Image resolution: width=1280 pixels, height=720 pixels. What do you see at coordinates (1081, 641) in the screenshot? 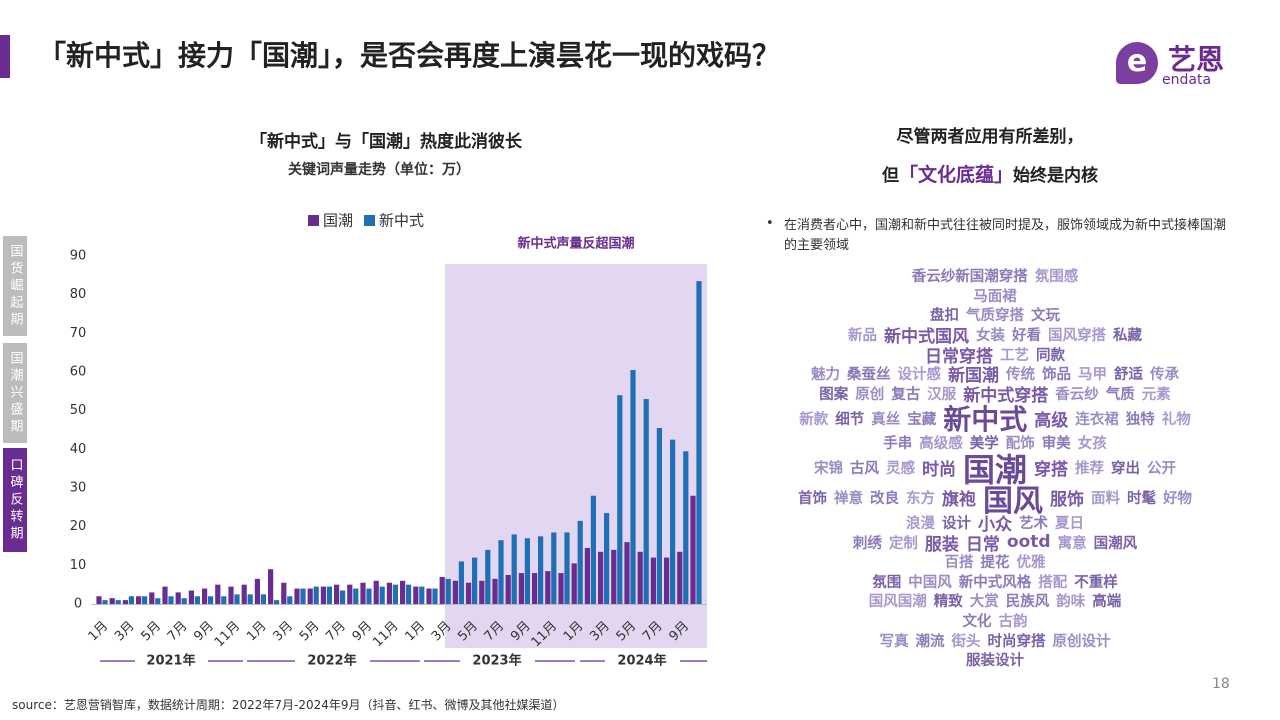
I see `word: 原创设计` at bounding box center [1081, 641].